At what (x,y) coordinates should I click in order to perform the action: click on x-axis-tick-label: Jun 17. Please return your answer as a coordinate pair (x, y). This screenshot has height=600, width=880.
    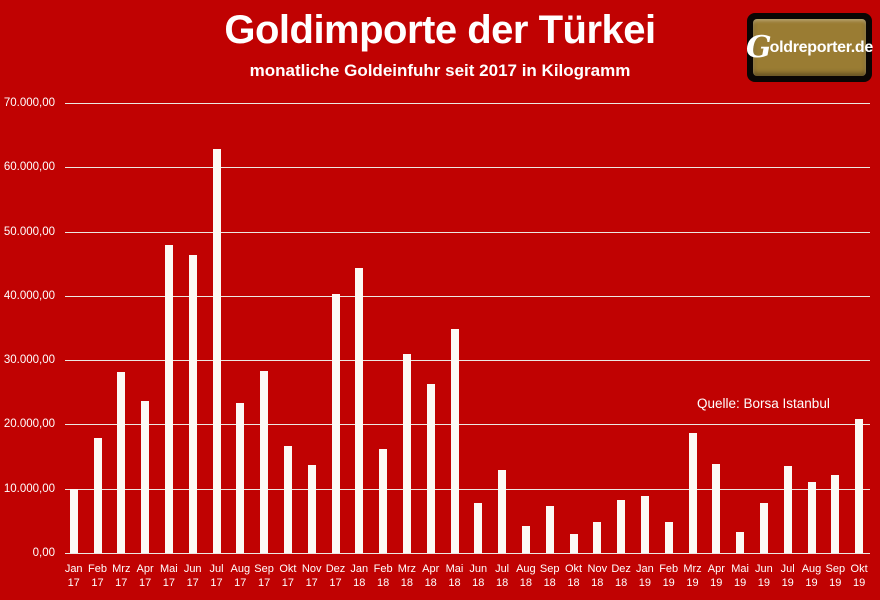
    Looking at the image, I should click on (192, 576).